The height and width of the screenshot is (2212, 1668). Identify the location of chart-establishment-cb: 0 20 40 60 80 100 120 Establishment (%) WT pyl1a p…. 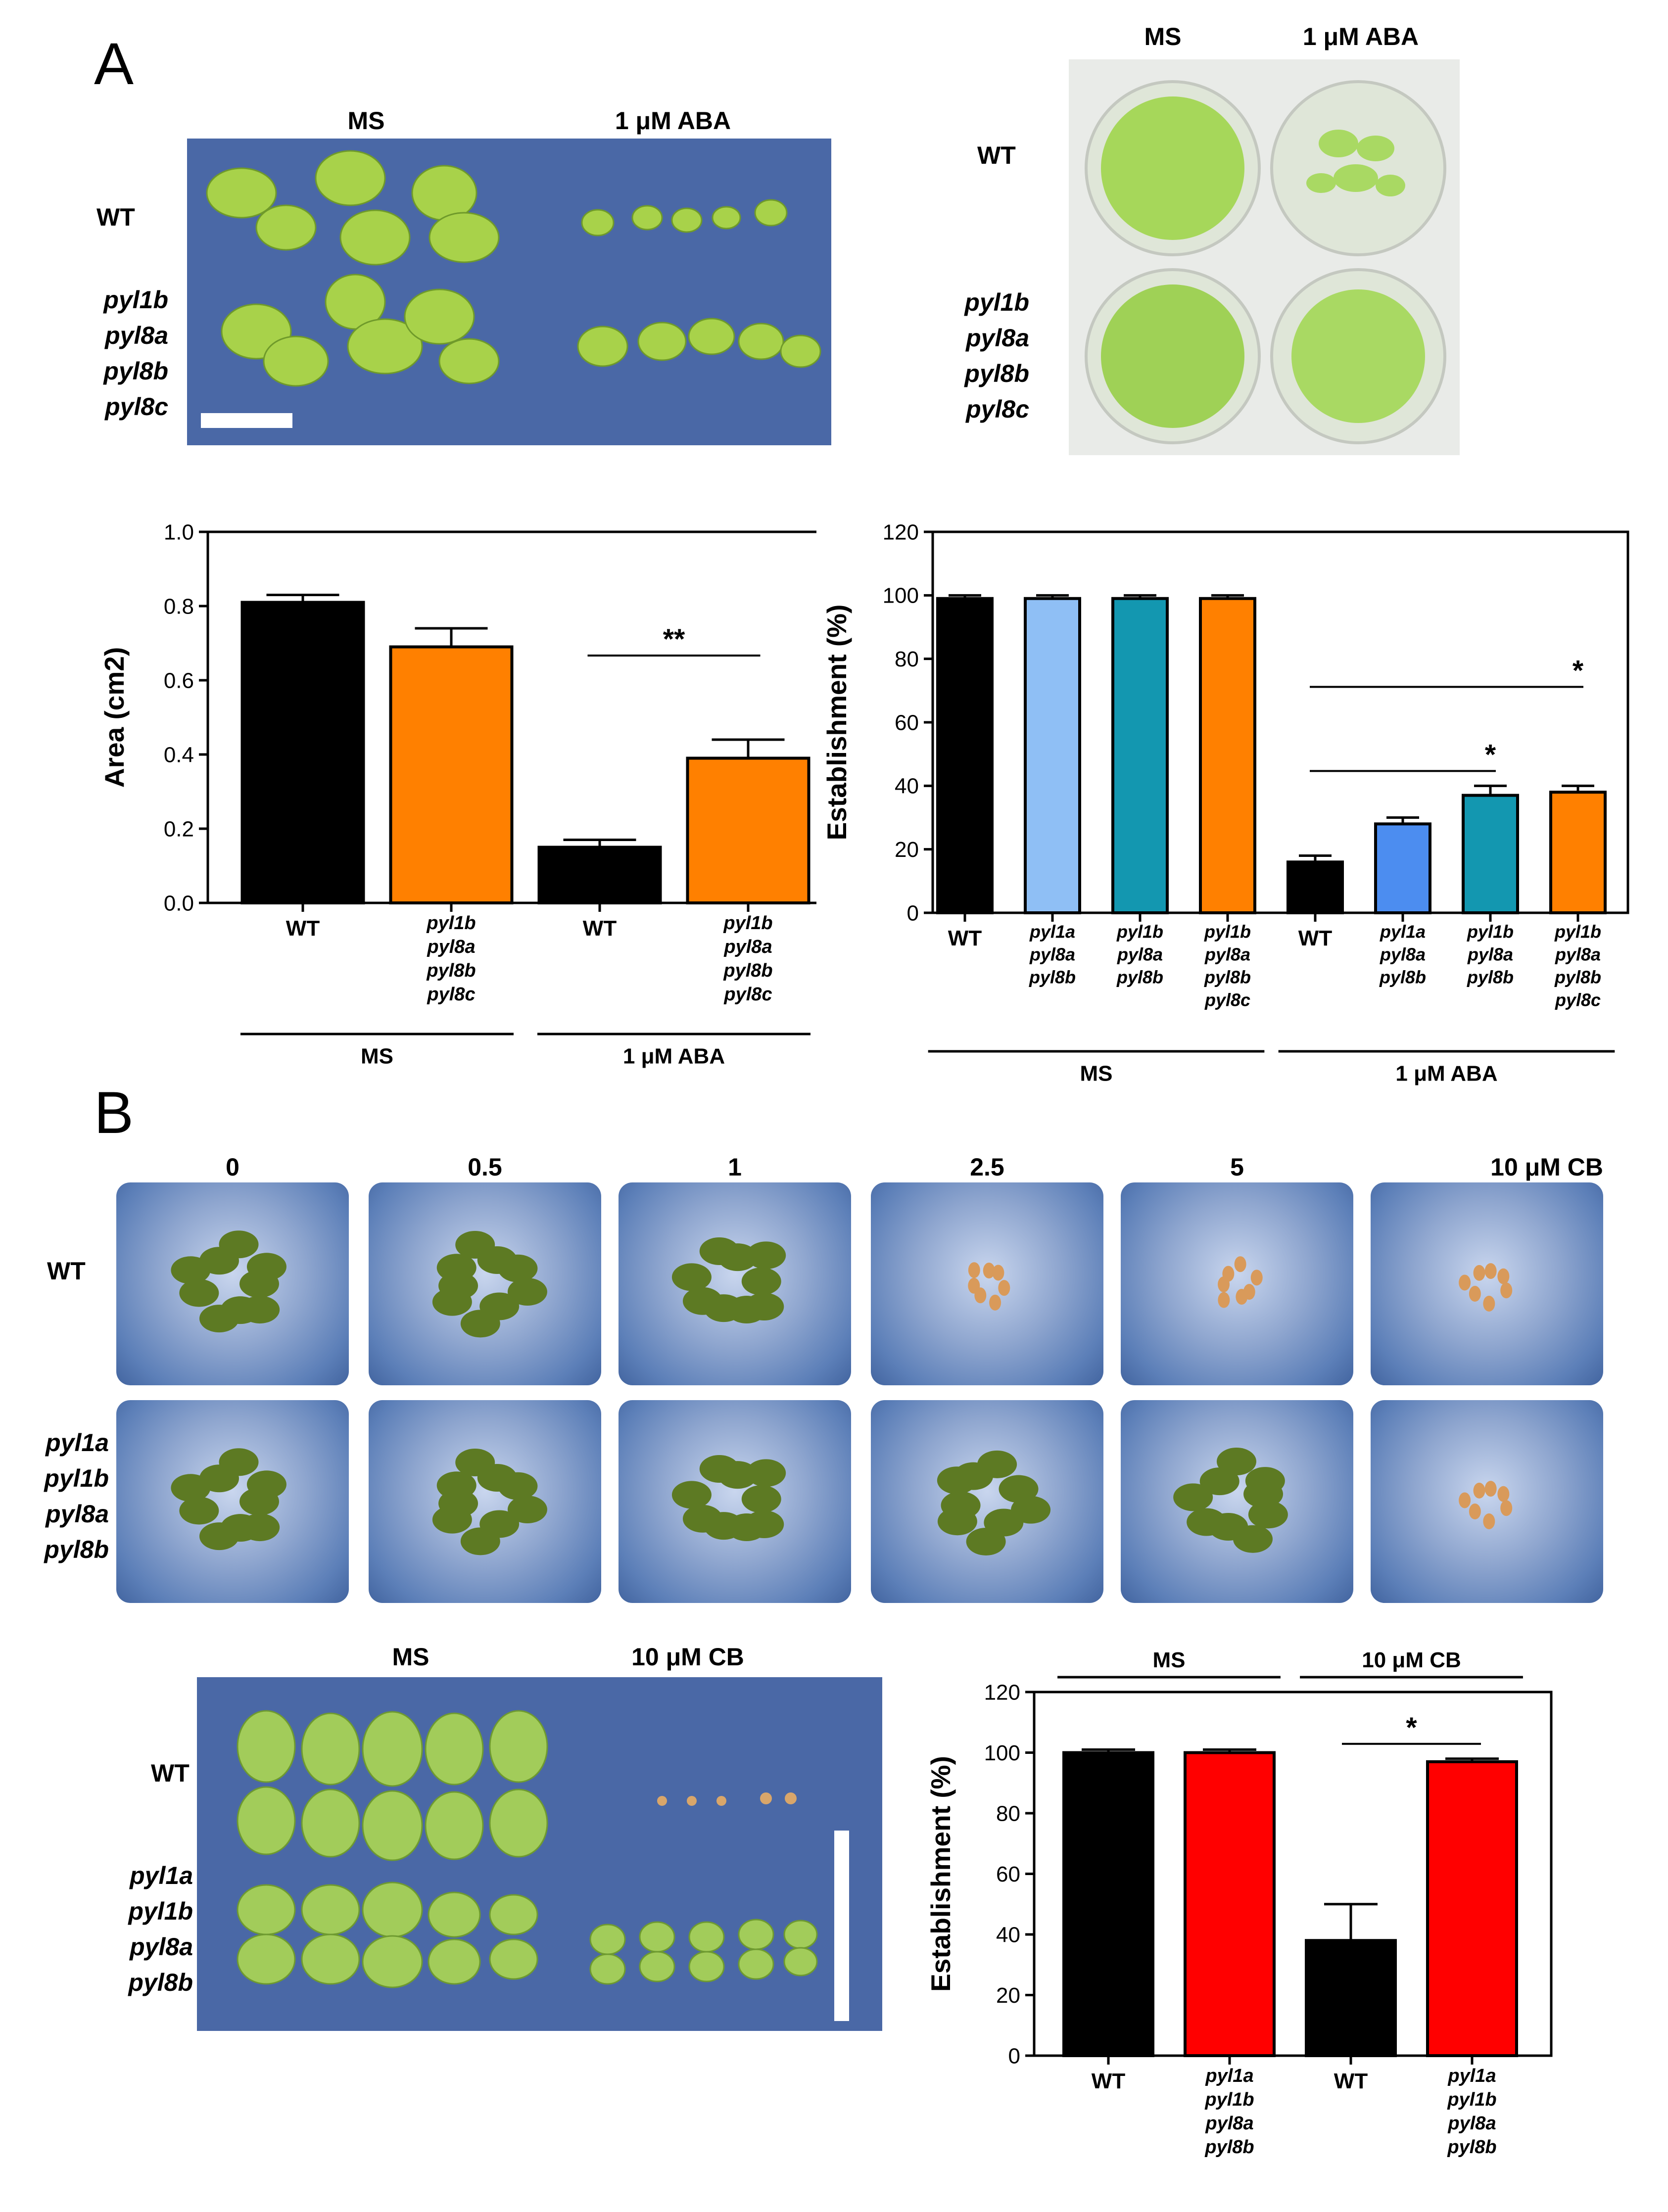
(1239, 1903).